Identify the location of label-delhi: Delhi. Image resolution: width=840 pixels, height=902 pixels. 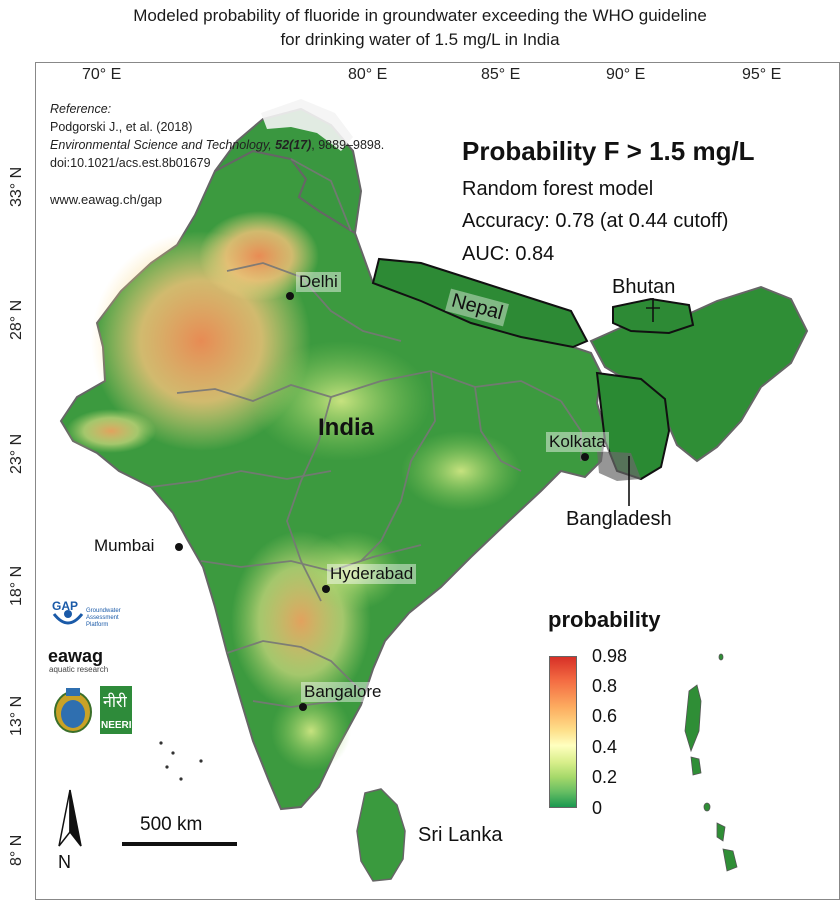
(318, 282).